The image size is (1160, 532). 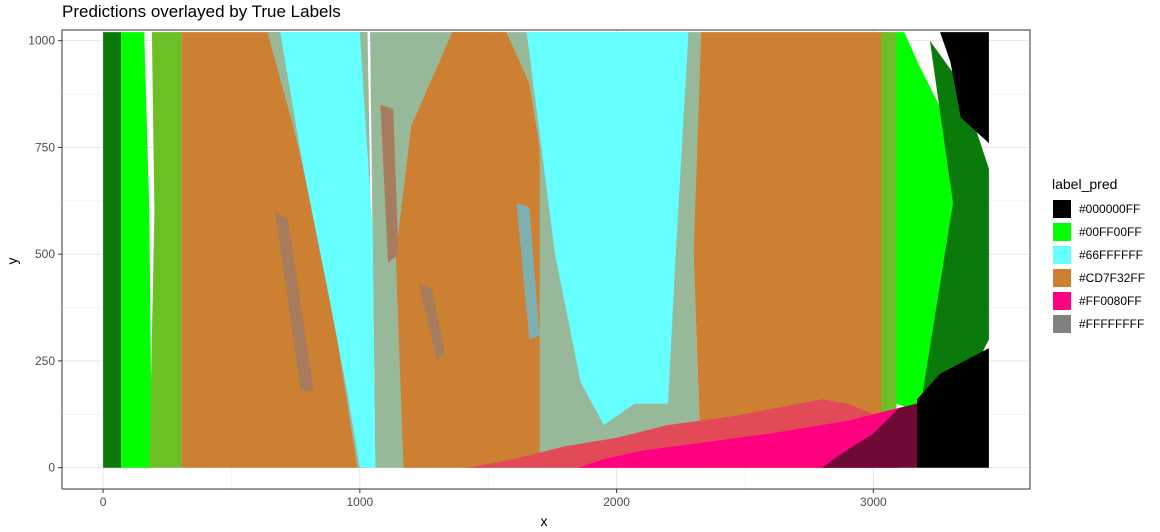 What do you see at coordinates (45, 361) in the screenshot?
I see `y-tick-label: 250` at bounding box center [45, 361].